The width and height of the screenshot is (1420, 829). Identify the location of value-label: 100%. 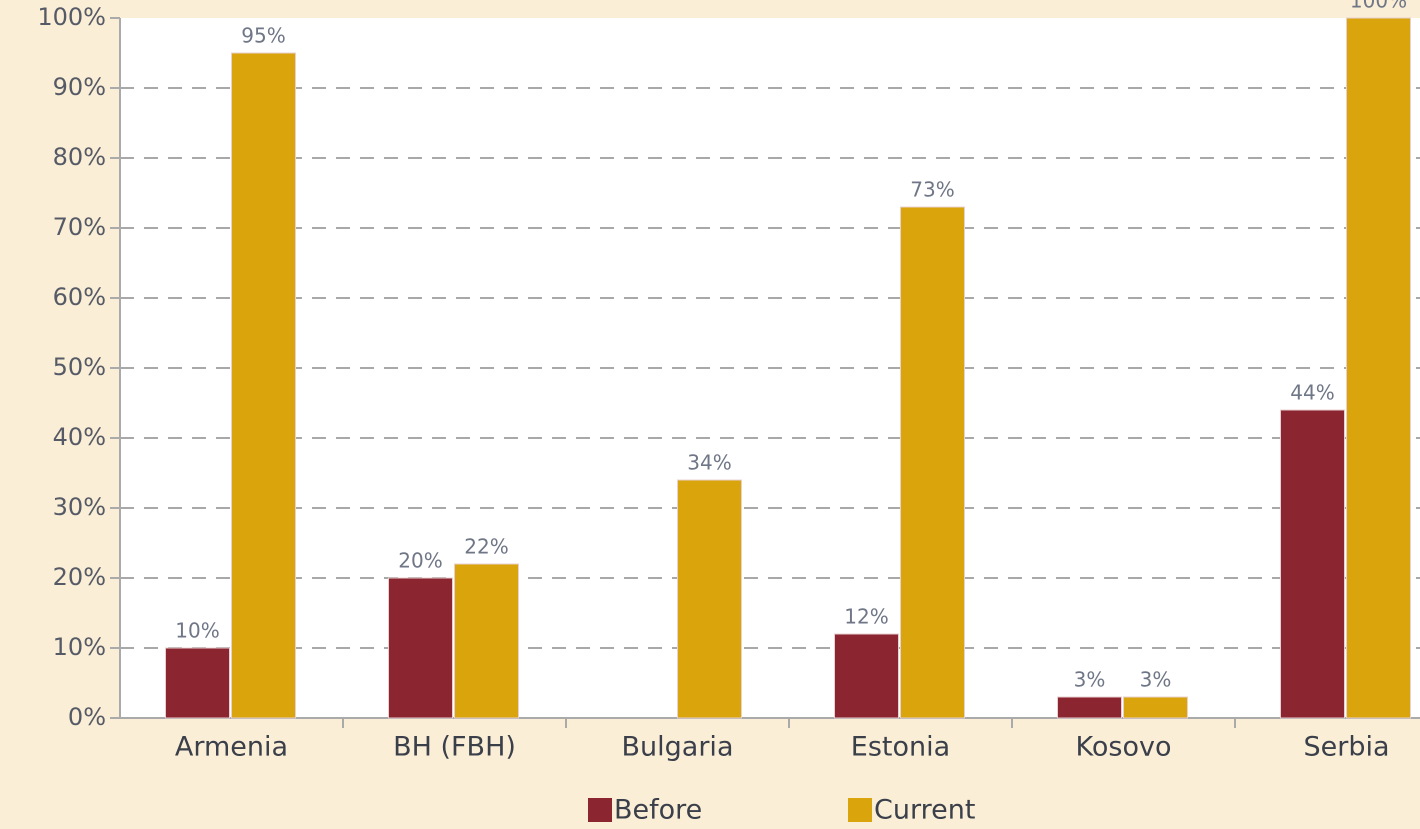
(1378, 6).